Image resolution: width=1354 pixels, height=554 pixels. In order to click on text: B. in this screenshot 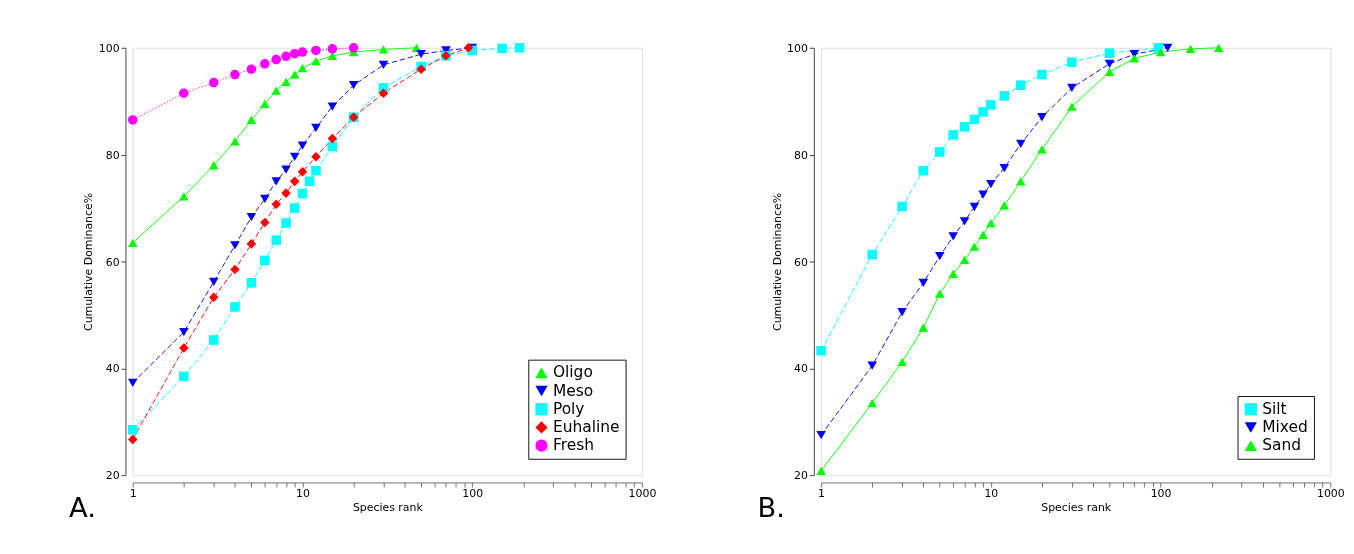, I will do `click(771, 508)`.